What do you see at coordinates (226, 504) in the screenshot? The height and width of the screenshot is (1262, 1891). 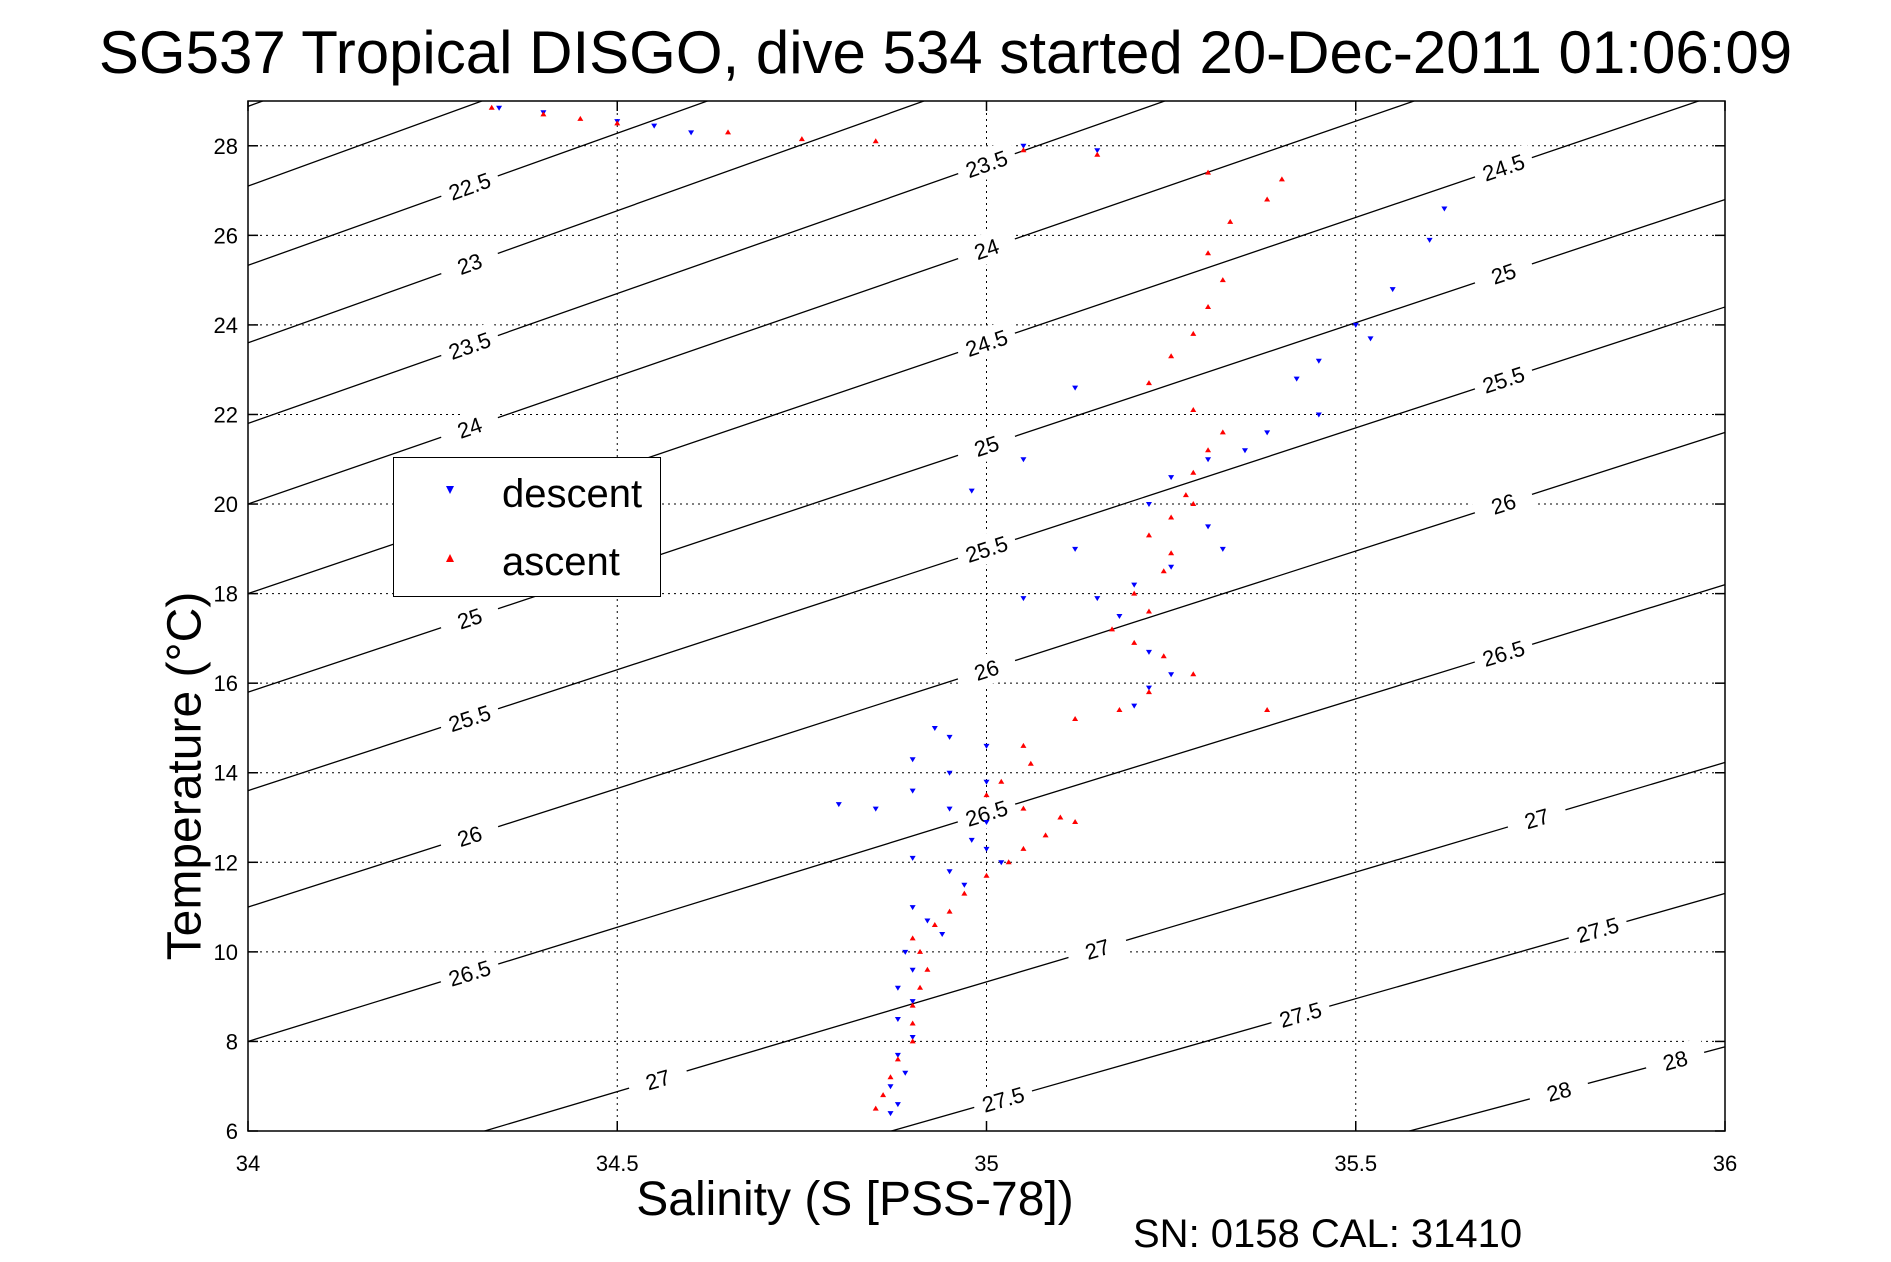 I see `y-tick-label: 20` at bounding box center [226, 504].